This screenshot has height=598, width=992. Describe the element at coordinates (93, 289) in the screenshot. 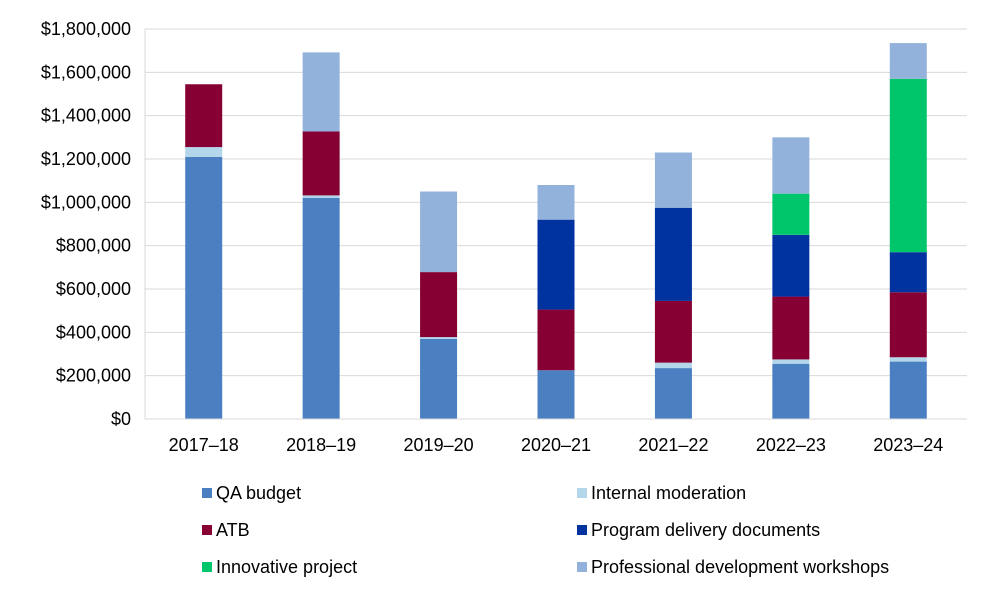

I see `y-tick-label: $600,000` at that location.